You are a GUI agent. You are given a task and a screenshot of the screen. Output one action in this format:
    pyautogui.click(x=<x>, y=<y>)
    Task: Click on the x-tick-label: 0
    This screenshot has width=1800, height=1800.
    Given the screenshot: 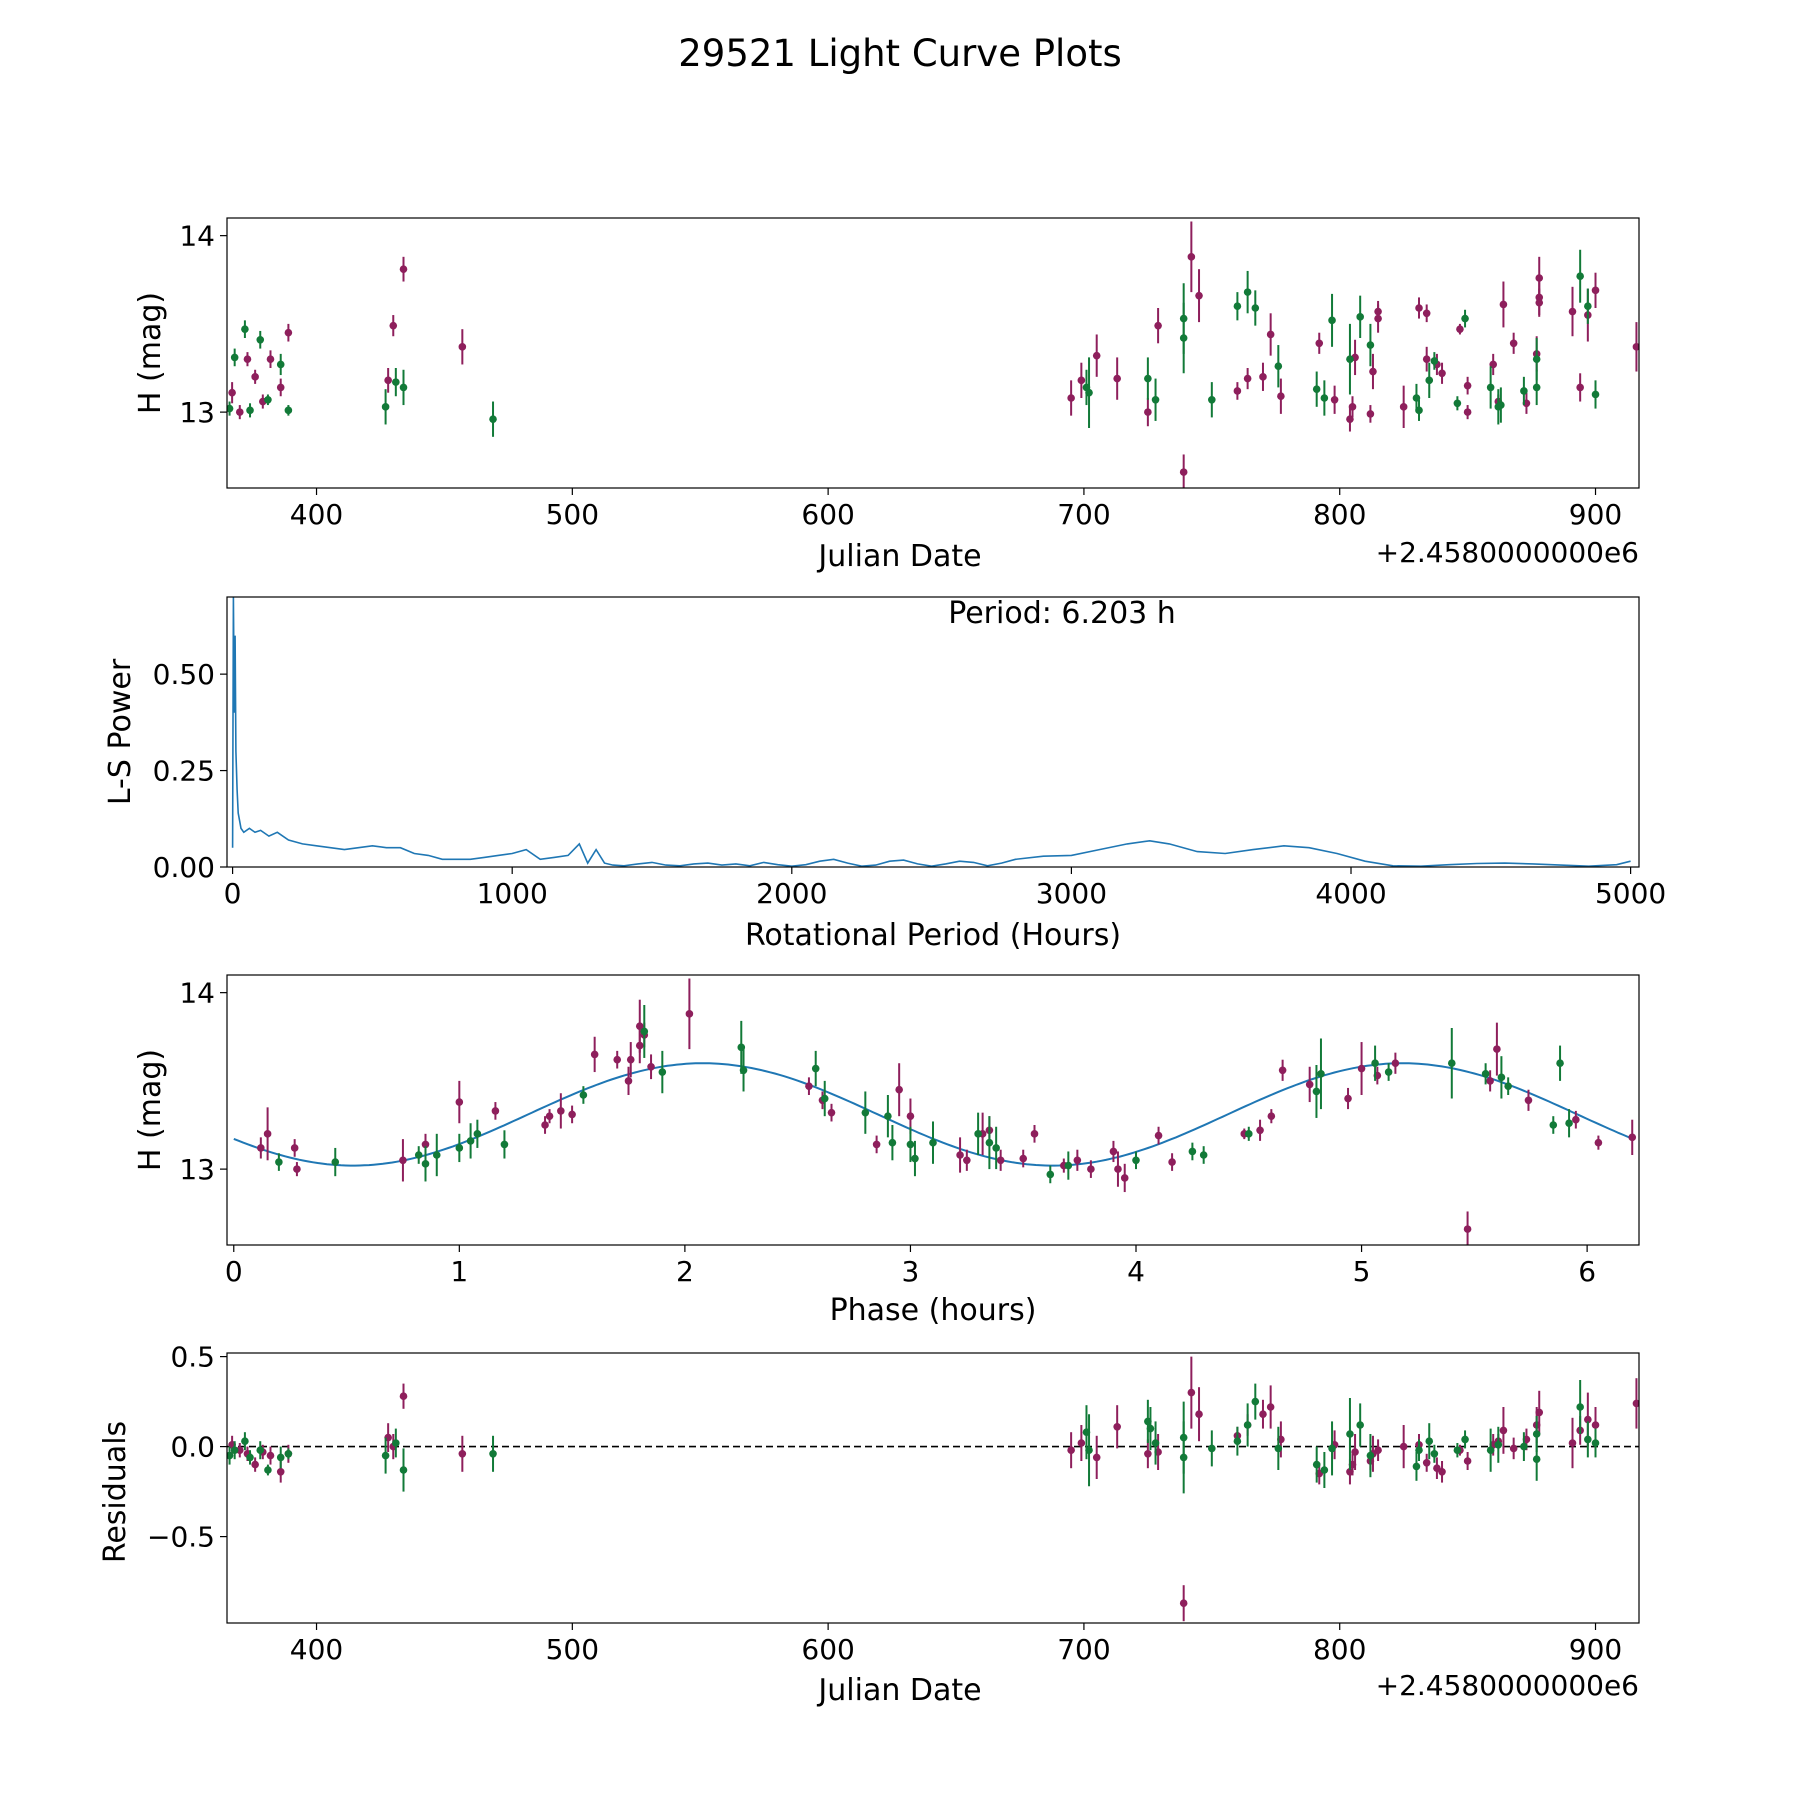 What is the action you would take?
    pyautogui.click(x=233, y=893)
    